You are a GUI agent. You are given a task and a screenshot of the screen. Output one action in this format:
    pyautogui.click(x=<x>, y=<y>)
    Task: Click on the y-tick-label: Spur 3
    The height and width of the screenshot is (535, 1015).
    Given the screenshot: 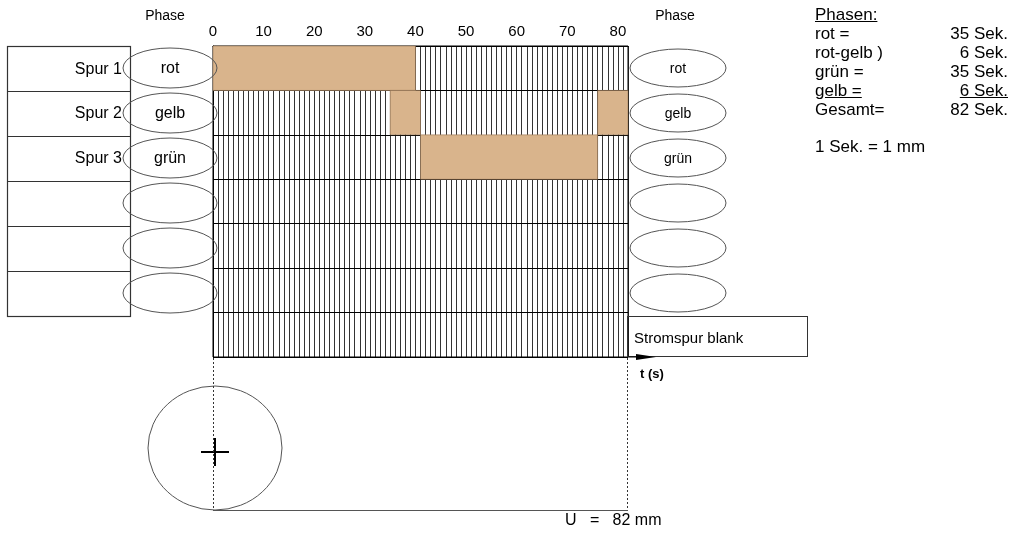 What is the action you would take?
    pyautogui.click(x=98, y=157)
    